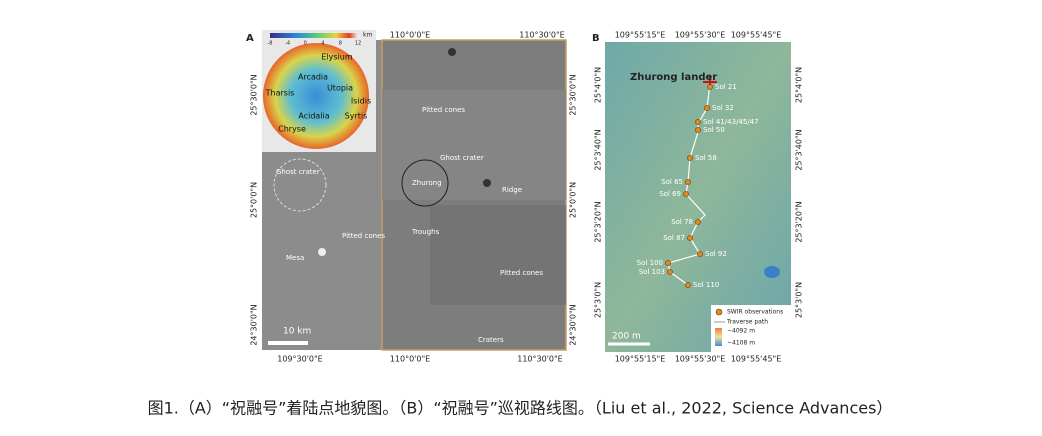 The image size is (1042, 436). Describe the element at coordinates (726, 87) in the screenshot. I see `sol-label: Sol 21` at that location.